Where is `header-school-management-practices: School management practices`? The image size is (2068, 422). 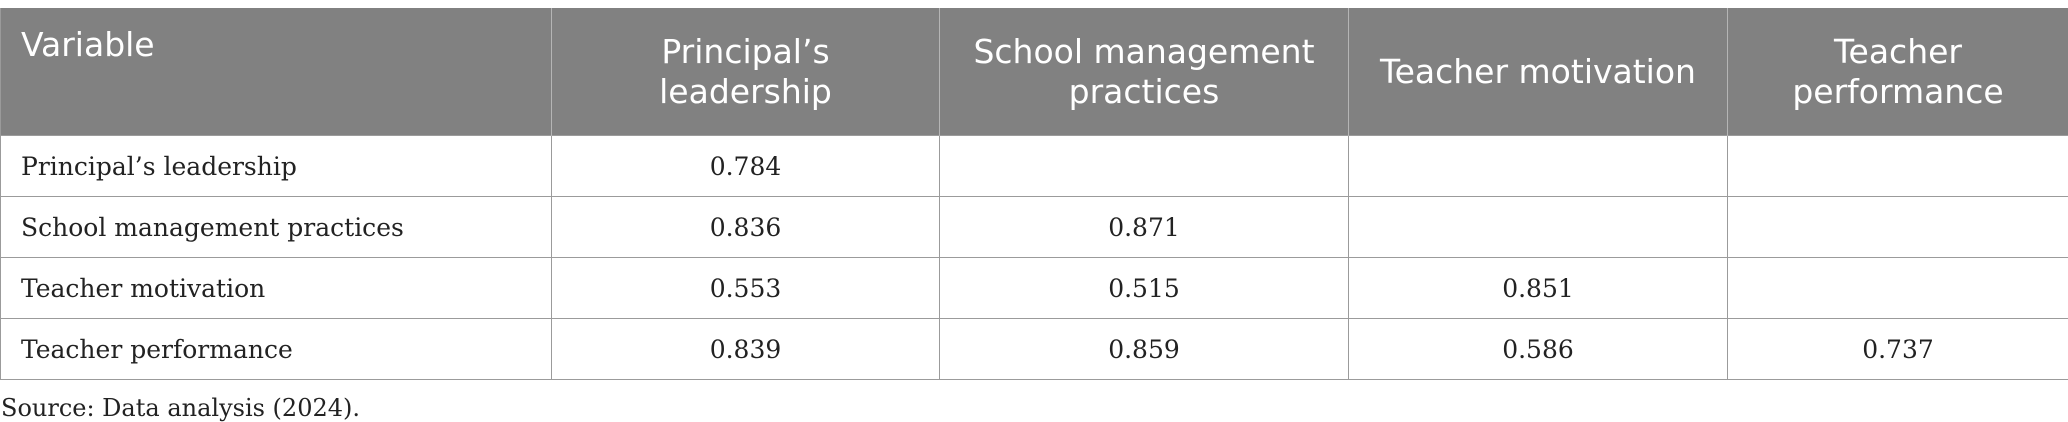
header-school-management-practices: School management practices is located at coordinates (1144, 72).